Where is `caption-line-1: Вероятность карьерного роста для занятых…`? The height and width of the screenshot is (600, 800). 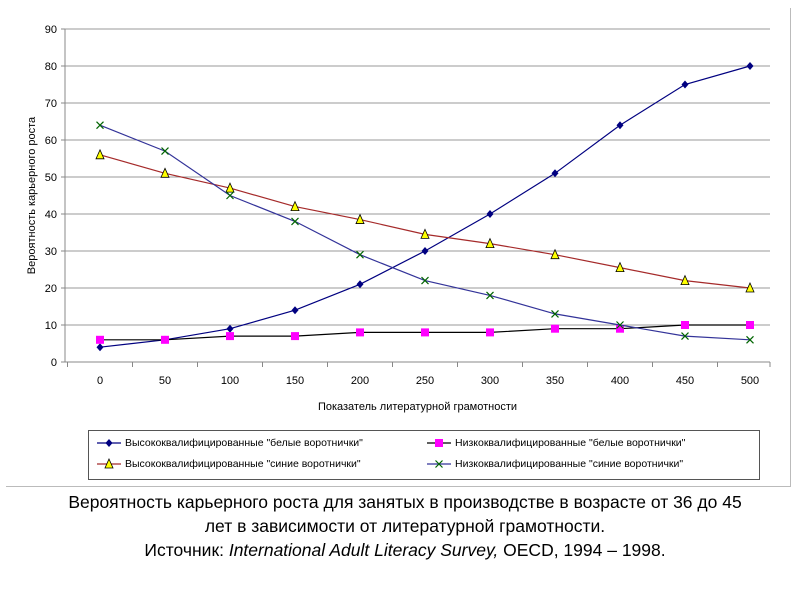
caption-line-1: Вероятность карьерного роста для занятых… is located at coordinates (405, 502).